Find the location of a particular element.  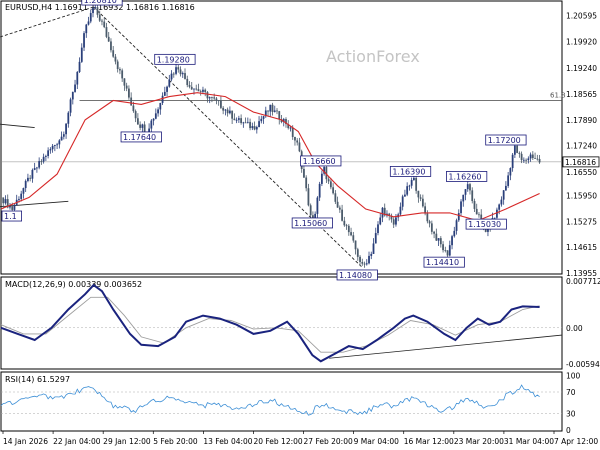

price-y-tick: 1.17890 is located at coordinates (581, 120).